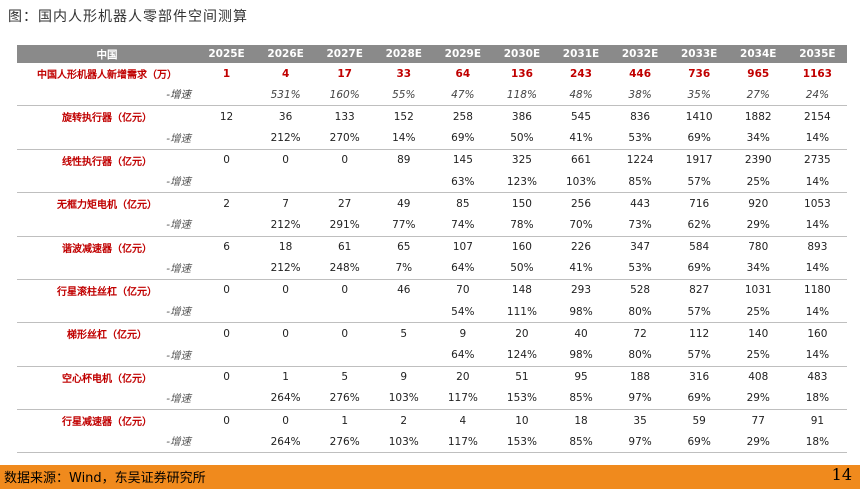 The width and height of the screenshot is (860, 489). I want to click on table-cell: 72, so click(640, 333).